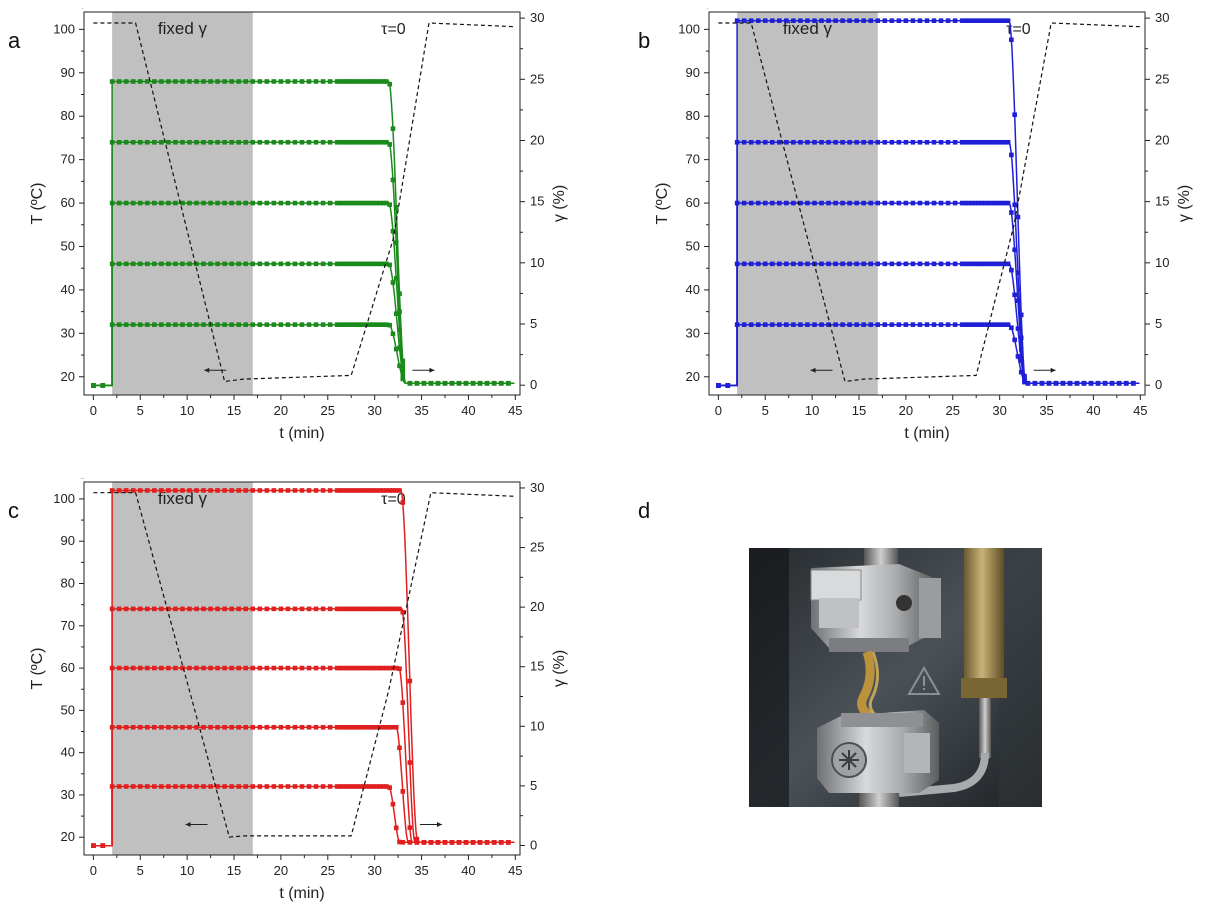 This screenshot has width=1220, height=909. What do you see at coordinates (693, 376) in the screenshot?
I see `chart-b-ytick-left-label: 20` at bounding box center [693, 376].